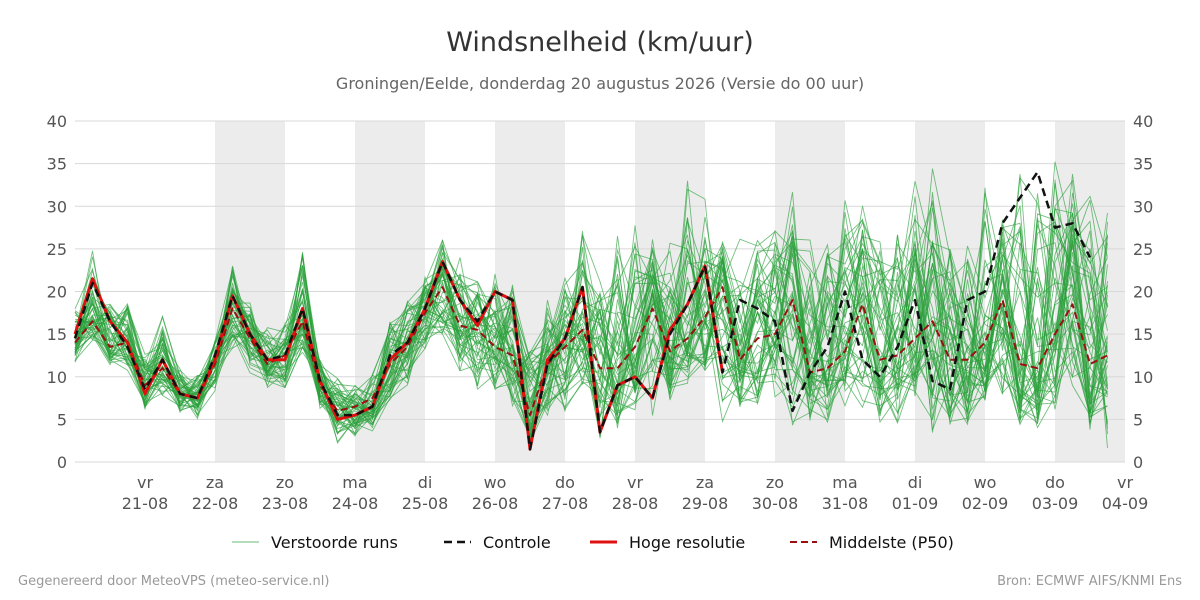 The image size is (1200, 600). I want to click on x-tick-date: 23-08, so click(285, 503).